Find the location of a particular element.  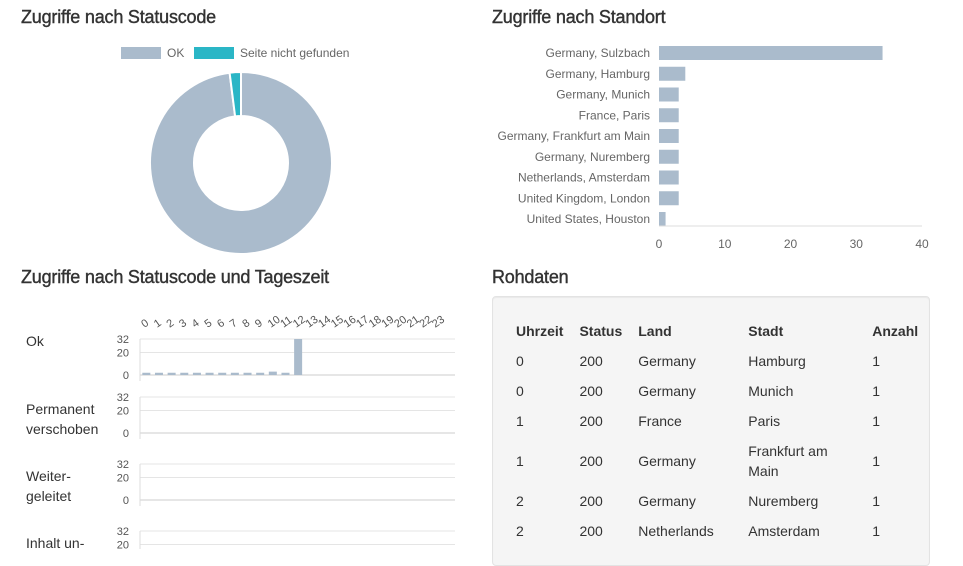

hour-label: 1 is located at coordinates (158, 323).